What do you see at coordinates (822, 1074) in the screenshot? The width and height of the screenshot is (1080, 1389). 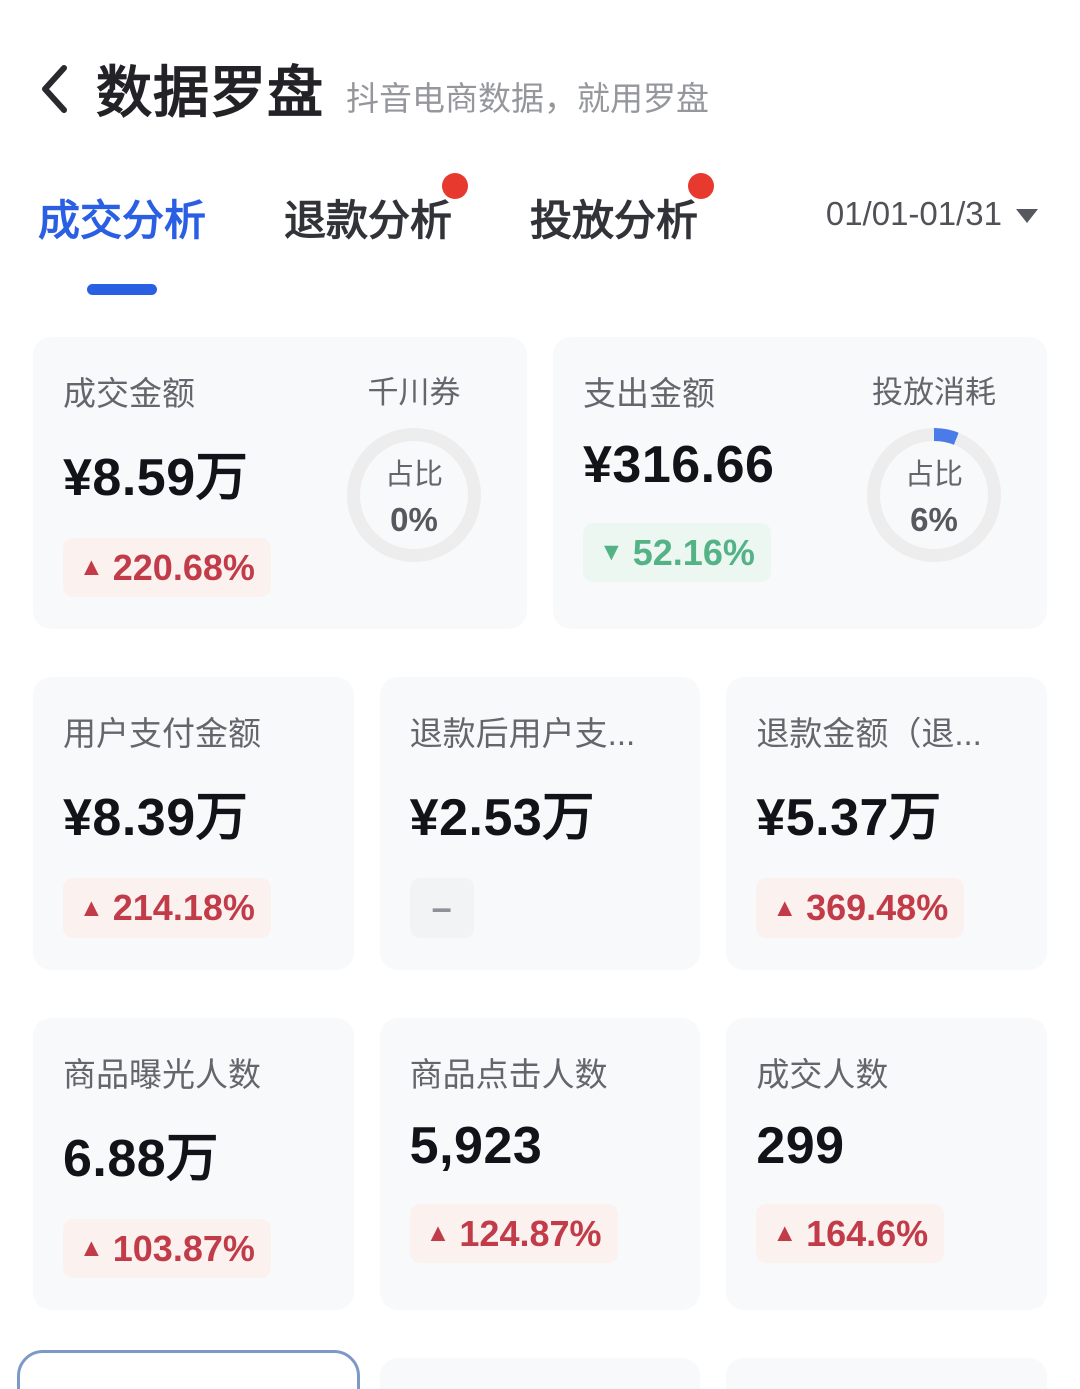 I see `metric-label: 成交人数` at bounding box center [822, 1074].